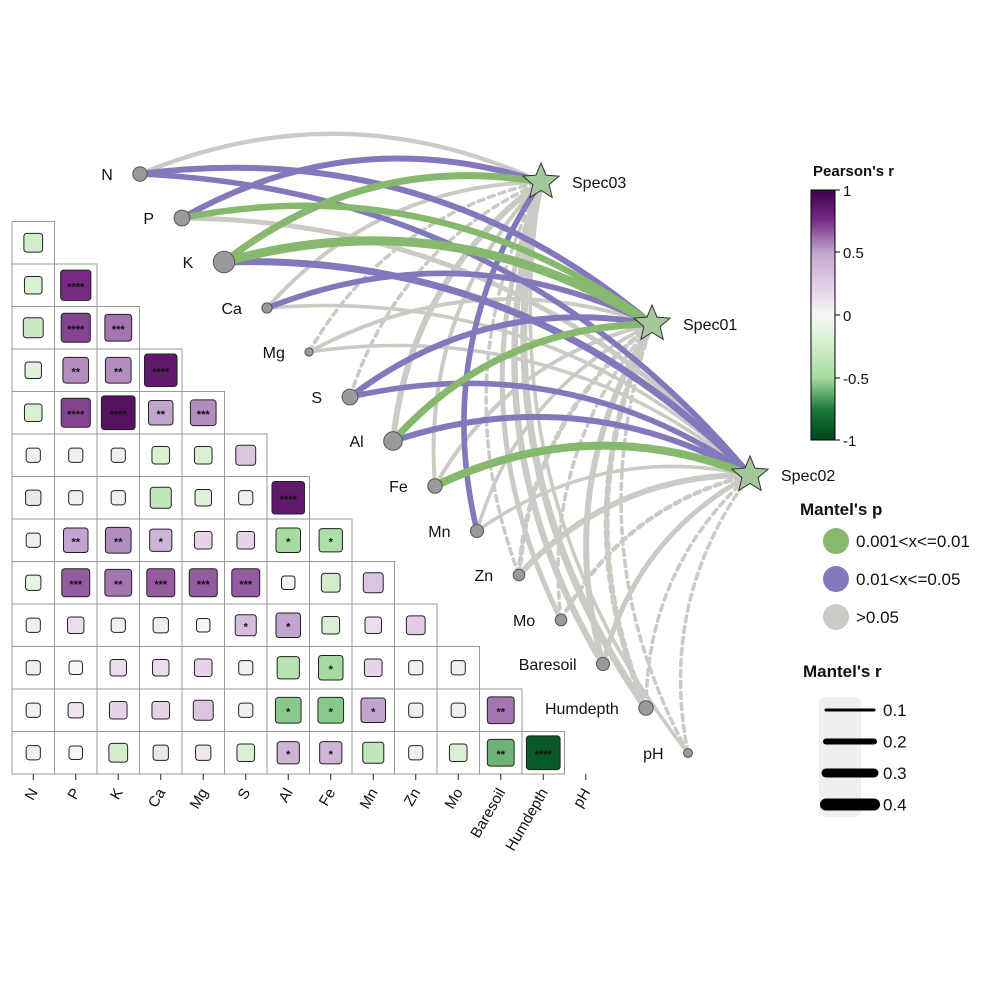 The image size is (1000, 1000). Describe the element at coordinates (582, 798) in the screenshot. I see `x-tick-label: pH` at that location.